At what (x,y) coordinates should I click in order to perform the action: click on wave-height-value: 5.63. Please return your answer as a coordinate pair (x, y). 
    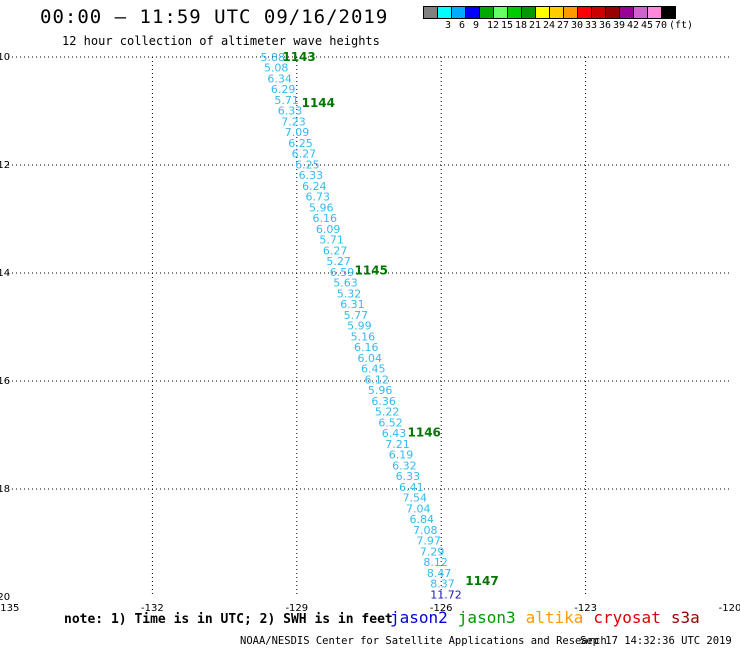
    Looking at the image, I should click on (345, 283).